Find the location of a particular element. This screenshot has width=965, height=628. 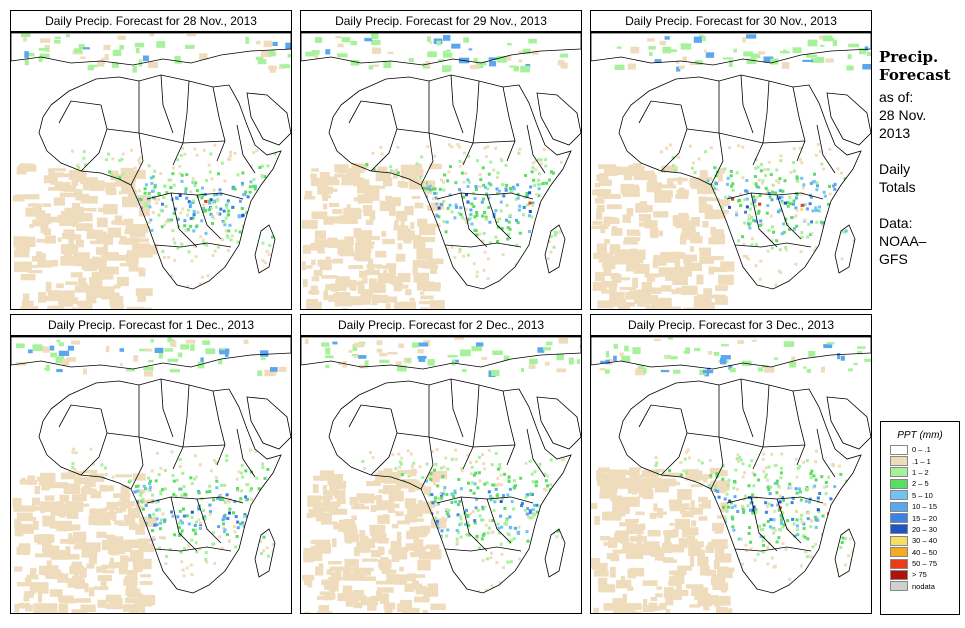

as-of-year: 2013 is located at coordinates (895, 133).